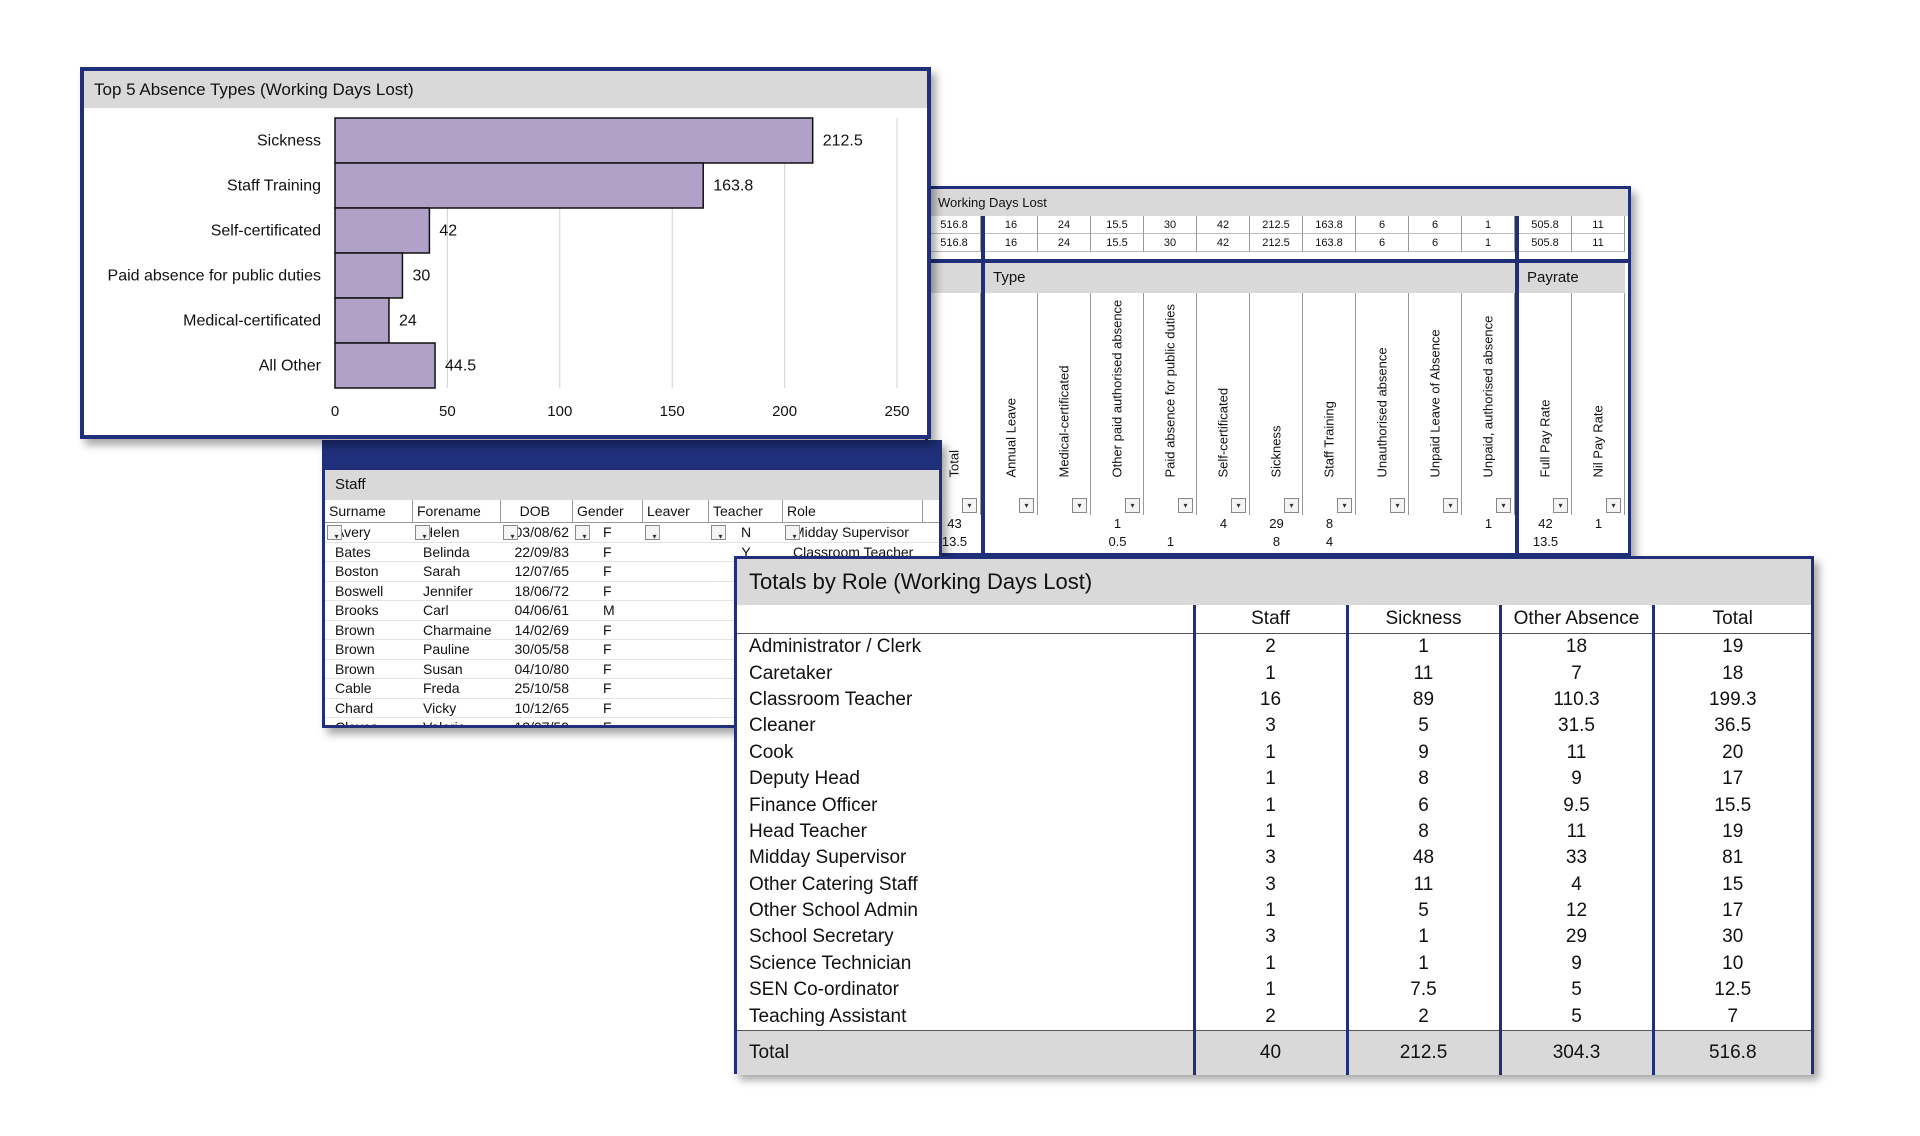 This screenshot has height=1136, width=1920. What do you see at coordinates (442, 571) in the screenshot?
I see `staff-cell: Sarah` at bounding box center [442, 571].